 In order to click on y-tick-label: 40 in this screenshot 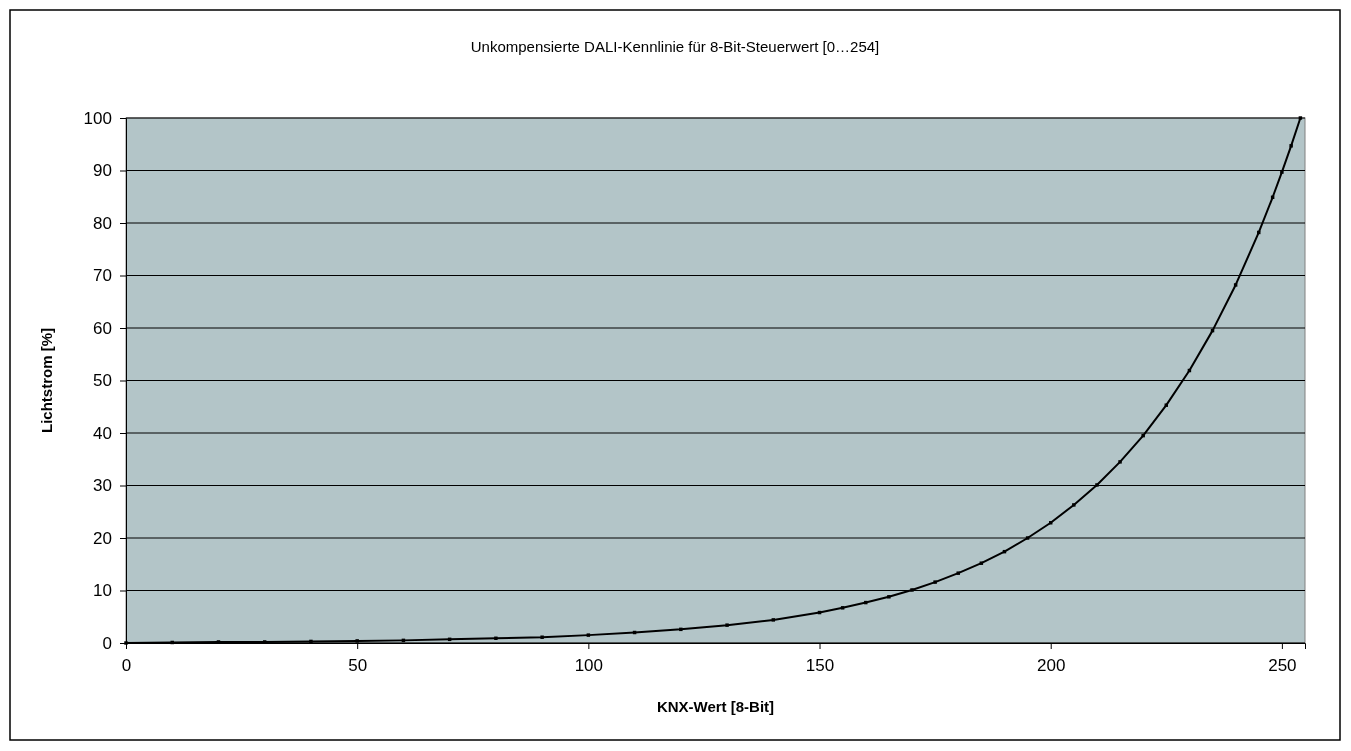, I will do `click(102, 433)`.